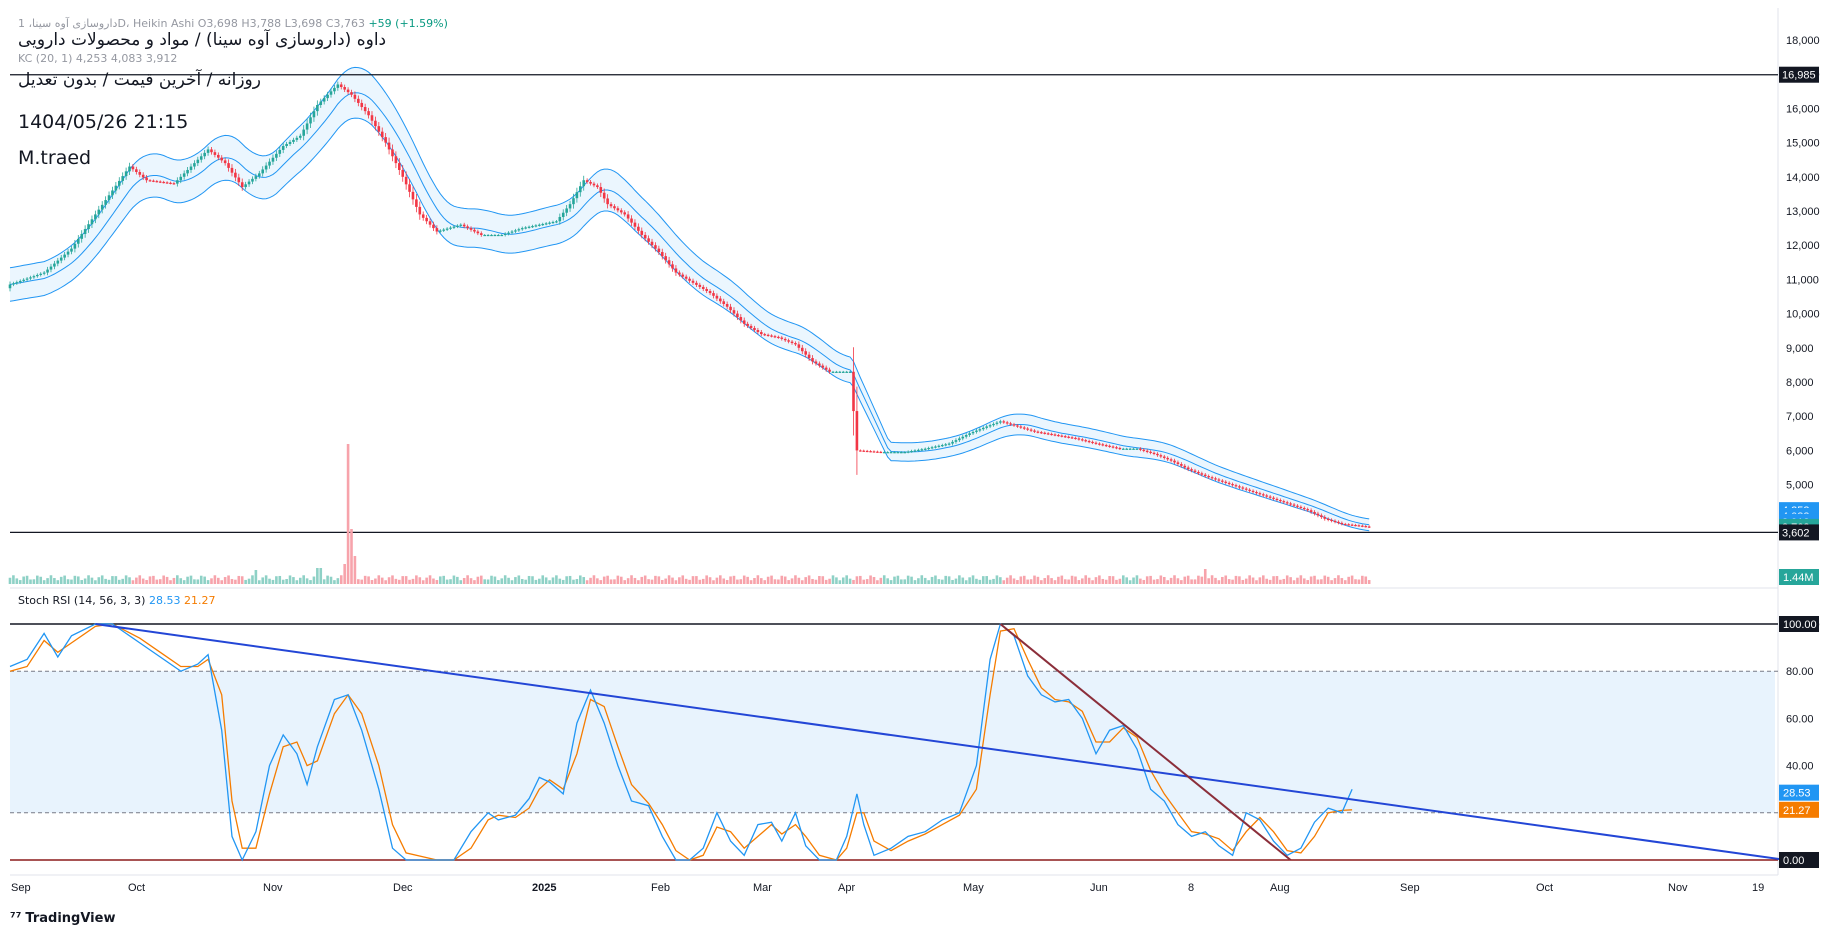  What do you see at coordinates (1797, 811) in the screenshot?
I see `stoch-badge-label: 21.27` at bounding box center [1797, 811].